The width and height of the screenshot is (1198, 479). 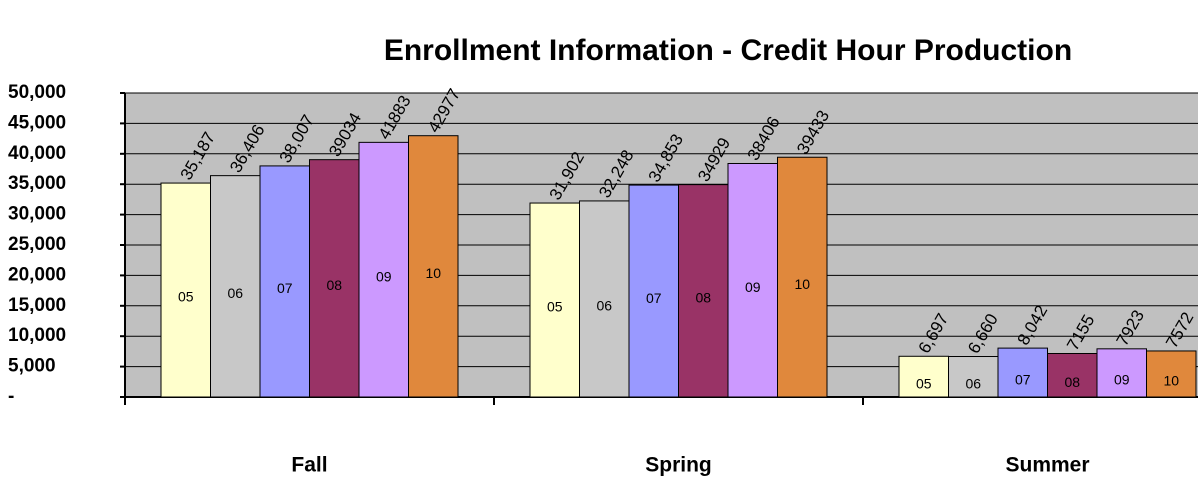 What do you see at coordinates (37, 244) in the screenshot?
I see `y-tick-label: 25,000` at bounding box center [37, 244].